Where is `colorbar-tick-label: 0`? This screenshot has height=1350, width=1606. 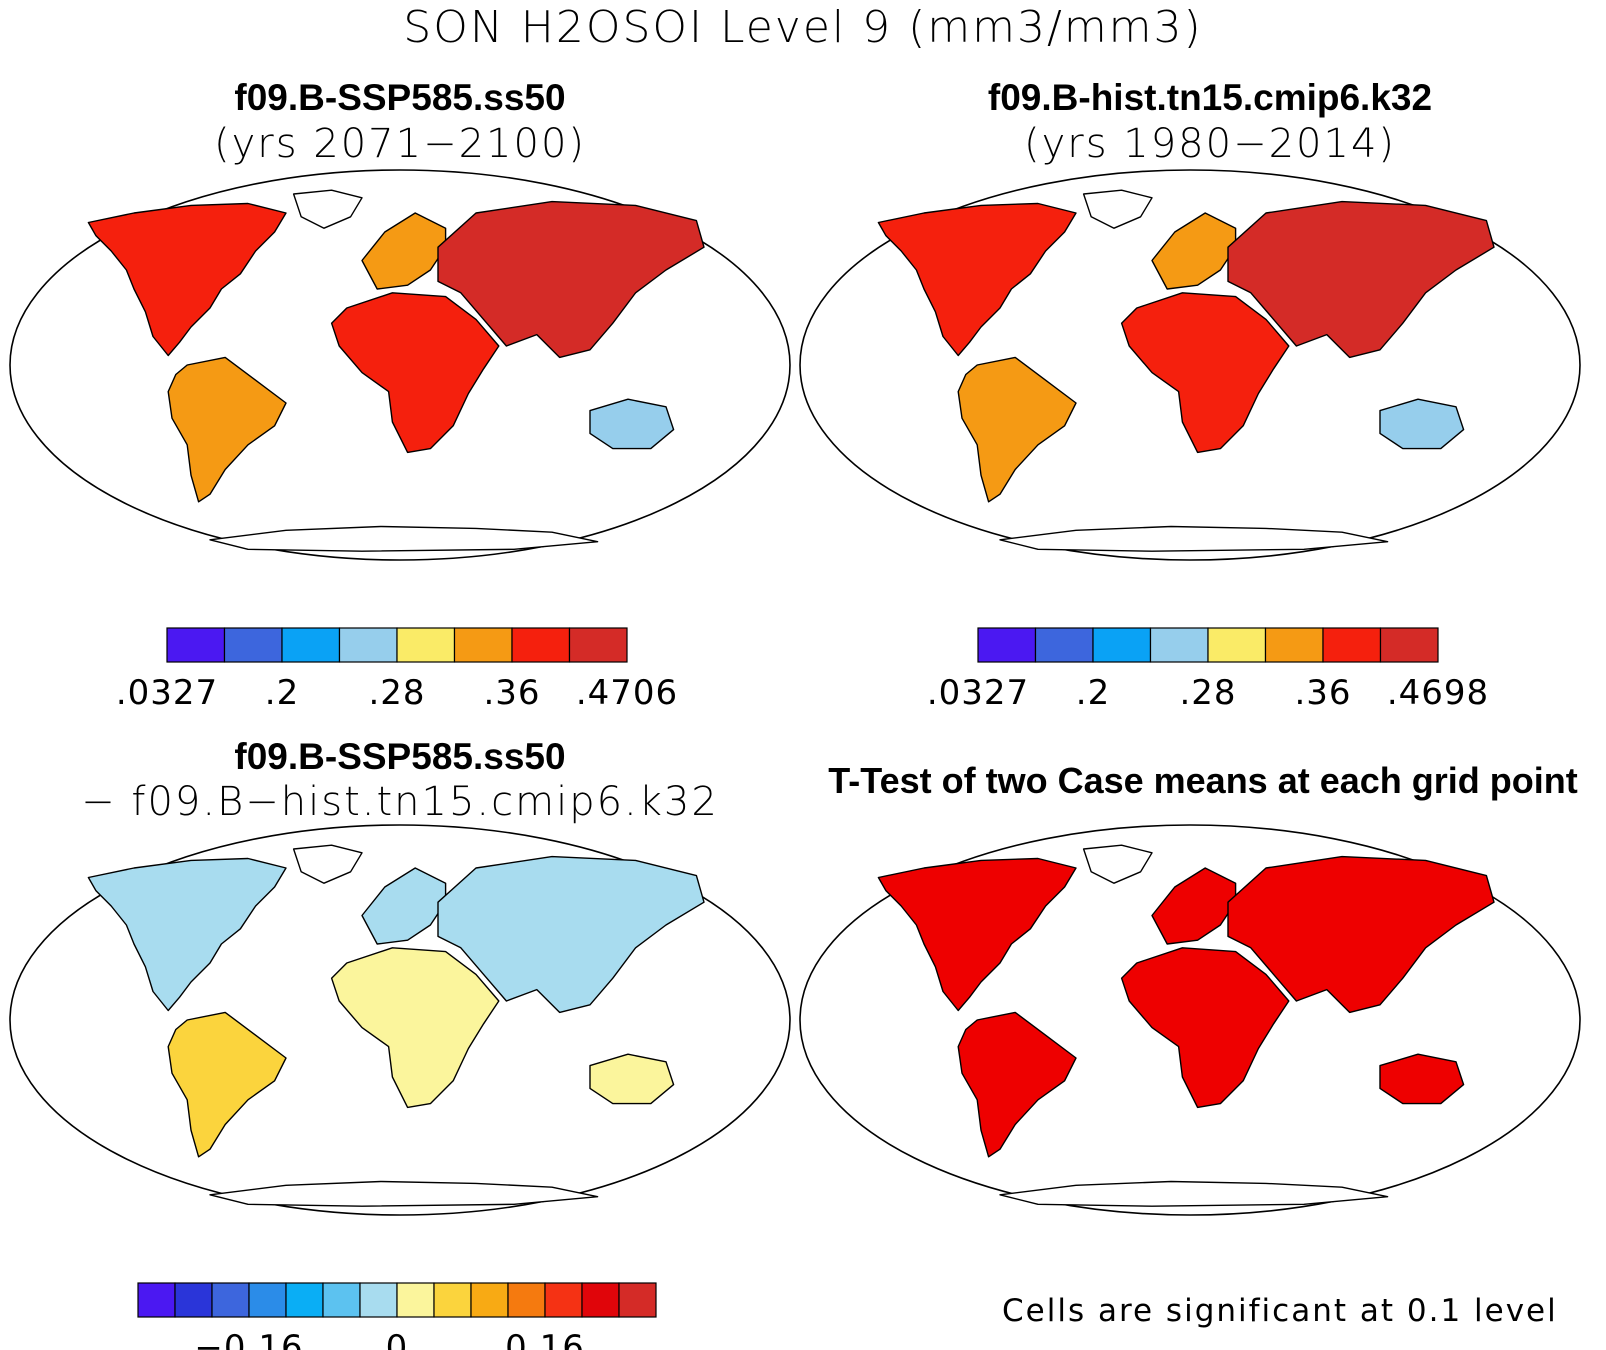 colorbar-tick-label: 0 is located at coordinates (397, 1339).